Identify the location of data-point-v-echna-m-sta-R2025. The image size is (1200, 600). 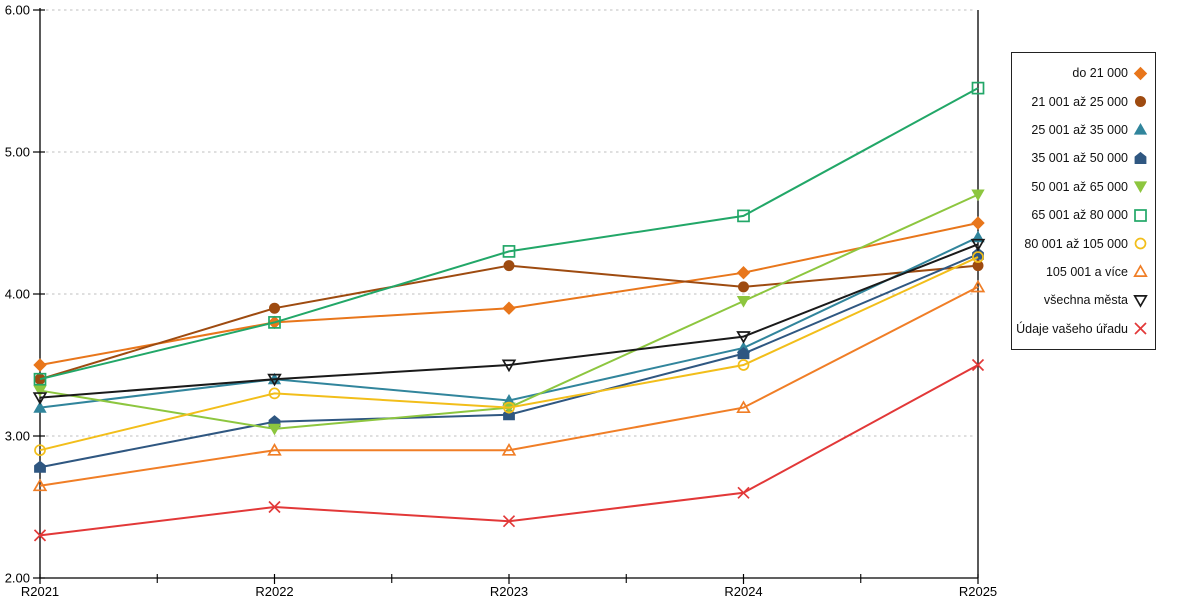
(978, 245).